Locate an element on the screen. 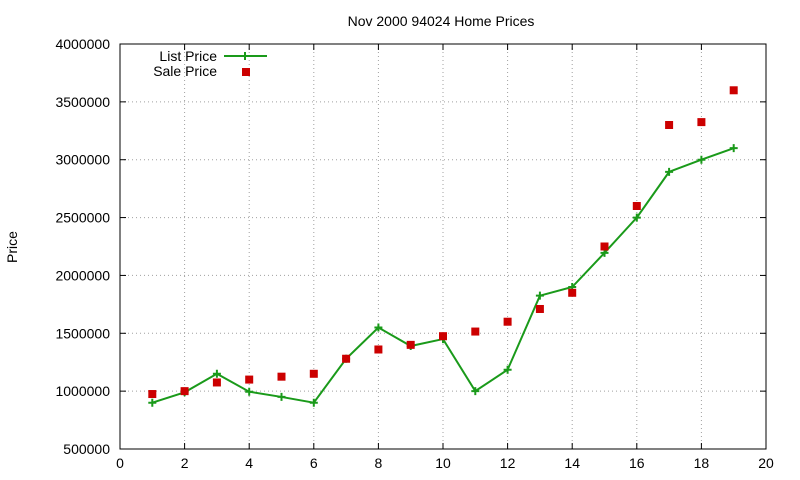  x-tick-label: 4 is located at coordinates (249, 463).